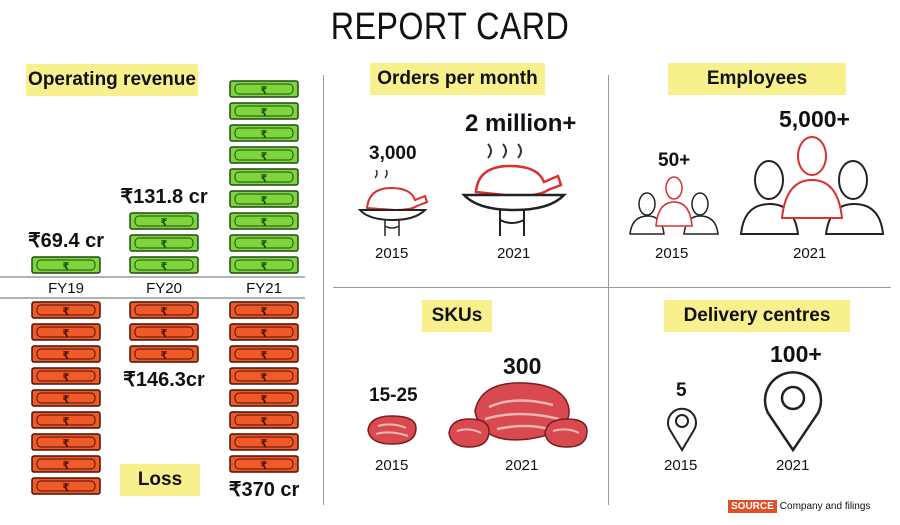 The image size is (900, 525). What do you see at coordinates (796, 354) in the screenshot?
I see `delivery-2021-value: 100+` at bounding box center [796, 354].